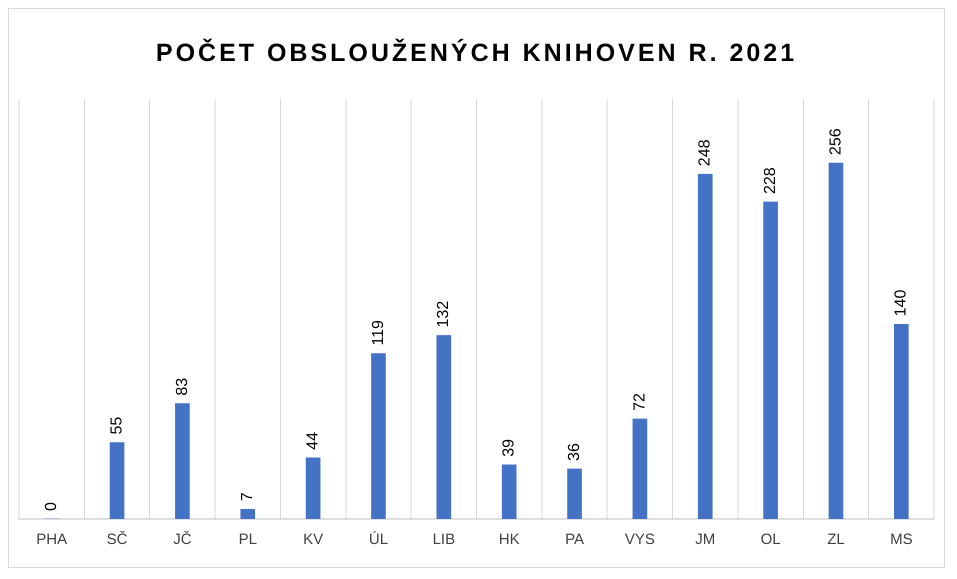 This screenshot has width=957, height=579. I want to click on x-tick-label: ZL, so click(836, 539).